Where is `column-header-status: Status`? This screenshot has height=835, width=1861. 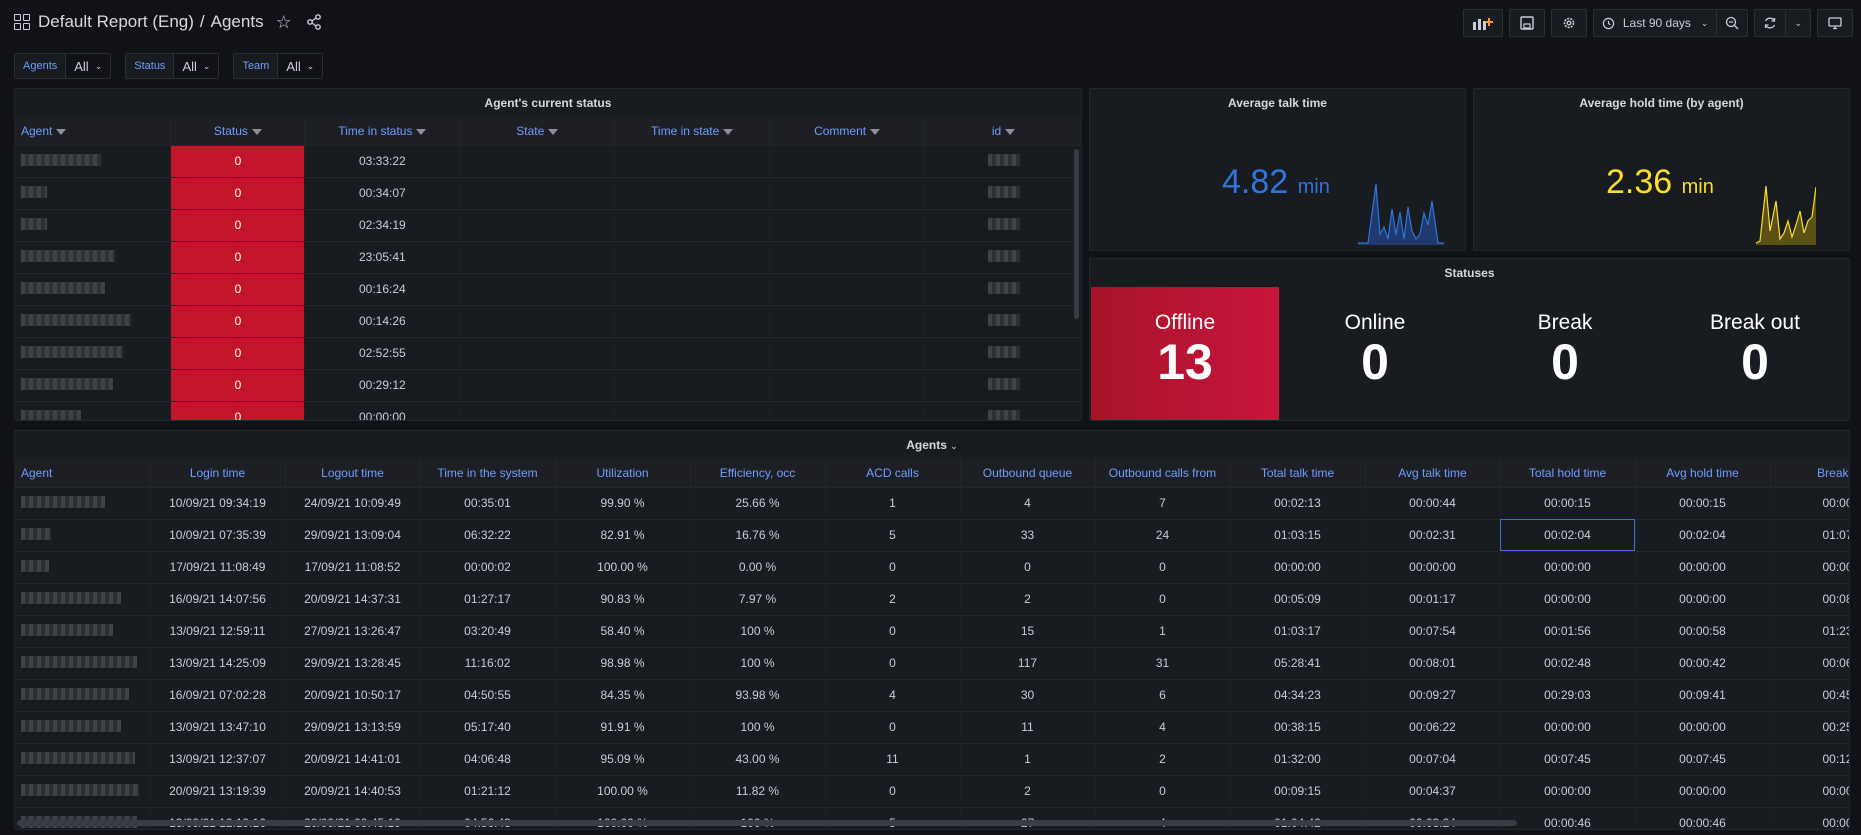 column-header-status: Status is located at coordinates (238, 131).